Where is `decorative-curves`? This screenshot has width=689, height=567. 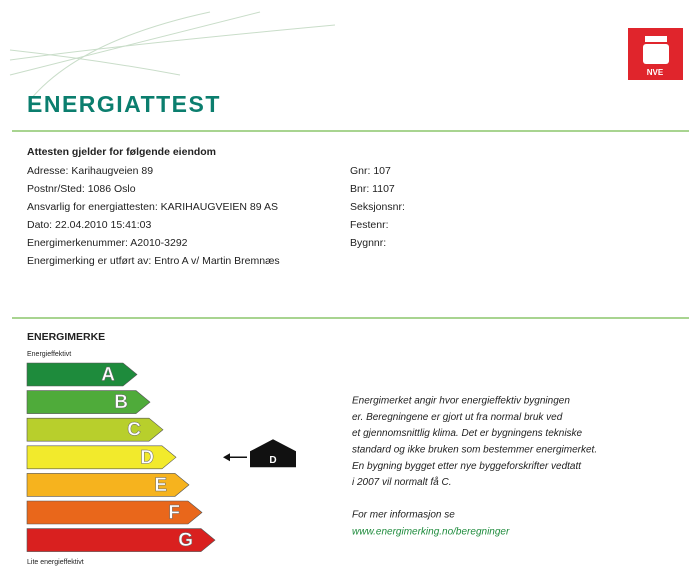 decorative-curves is located at coordinates (172, 56).